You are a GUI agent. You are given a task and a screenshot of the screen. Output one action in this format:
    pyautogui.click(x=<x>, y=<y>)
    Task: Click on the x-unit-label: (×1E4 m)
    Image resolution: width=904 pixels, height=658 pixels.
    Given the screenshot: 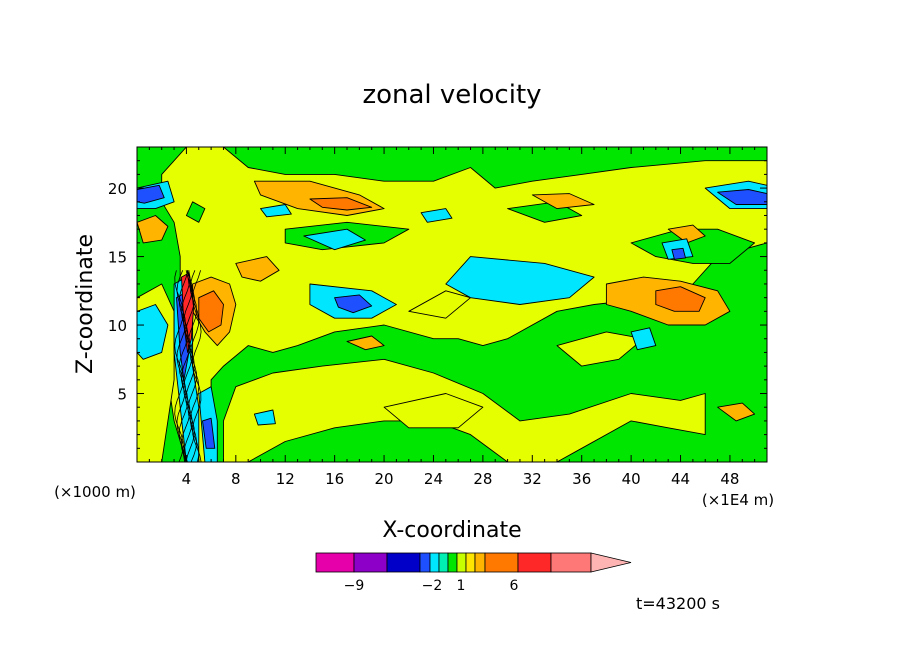 What is the action you would take?
    pyautogui.click(x=738, y=500)
    